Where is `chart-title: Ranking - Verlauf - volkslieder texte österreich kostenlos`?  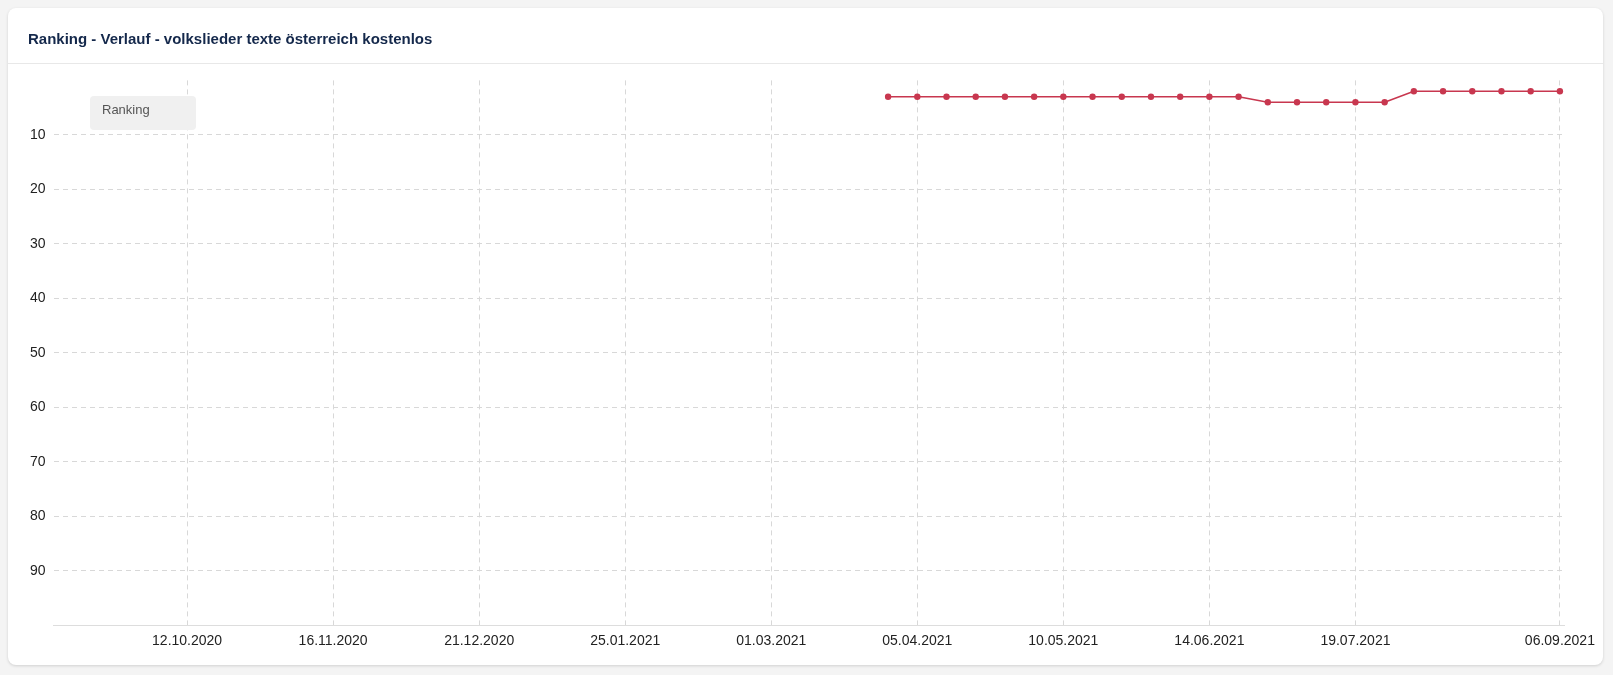 chart-title: Ranking - Verlauf - volkslieder texte österreich kostenlos is located at coordinates (230, 38).